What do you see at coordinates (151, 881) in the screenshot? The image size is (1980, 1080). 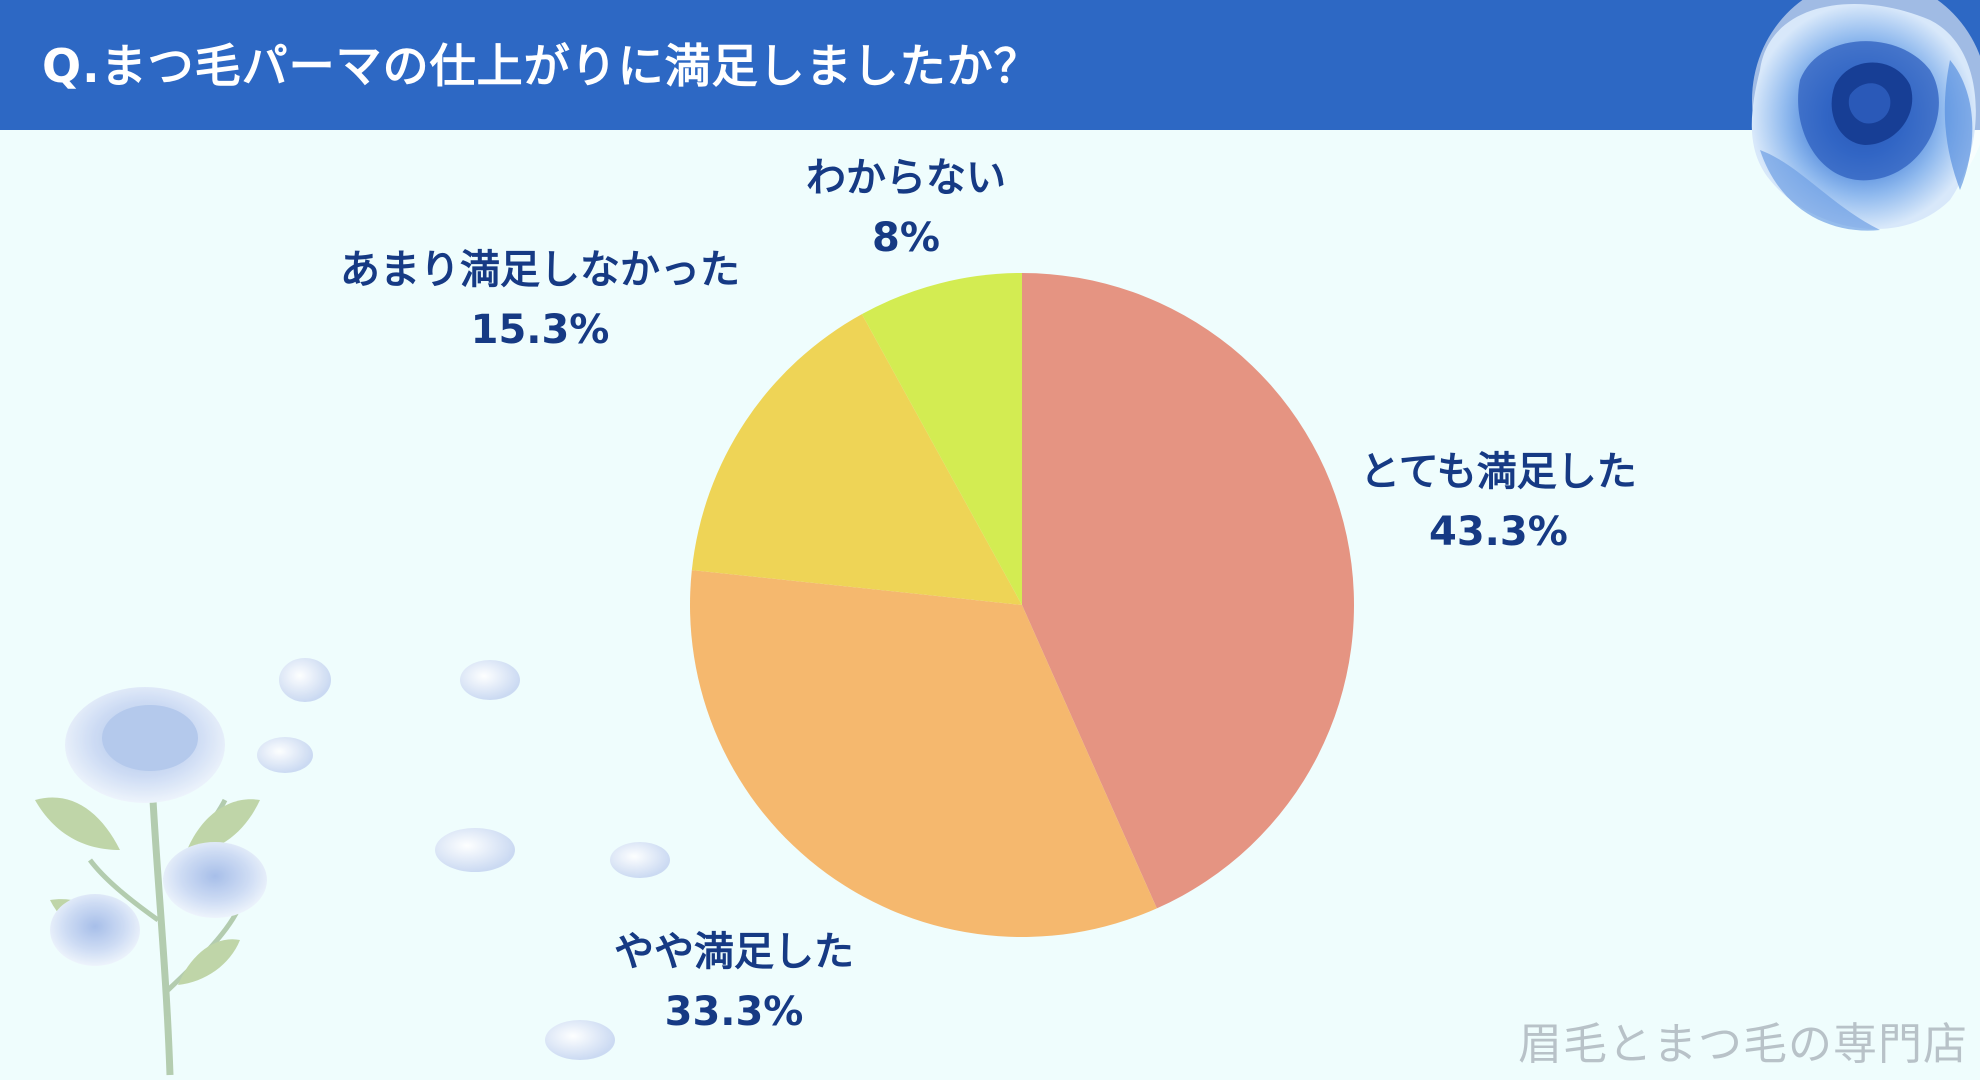 I see `bottom-left-rose-icon` at bounding box center [151, 881].